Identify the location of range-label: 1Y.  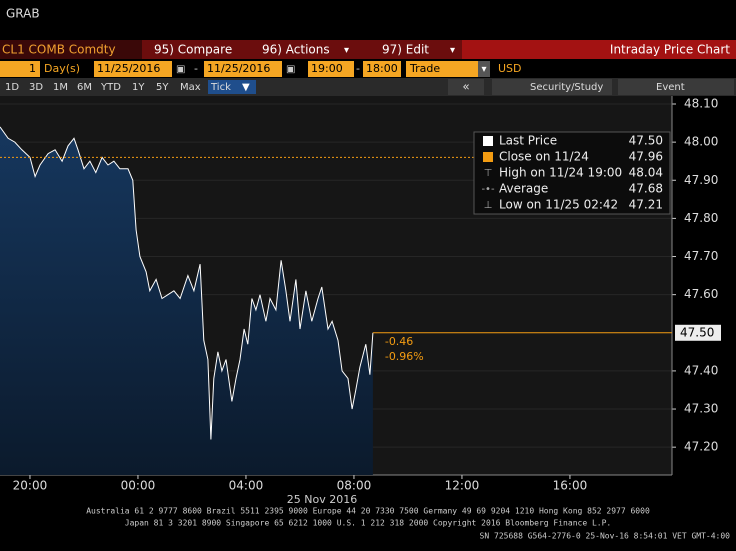
(138, 87).